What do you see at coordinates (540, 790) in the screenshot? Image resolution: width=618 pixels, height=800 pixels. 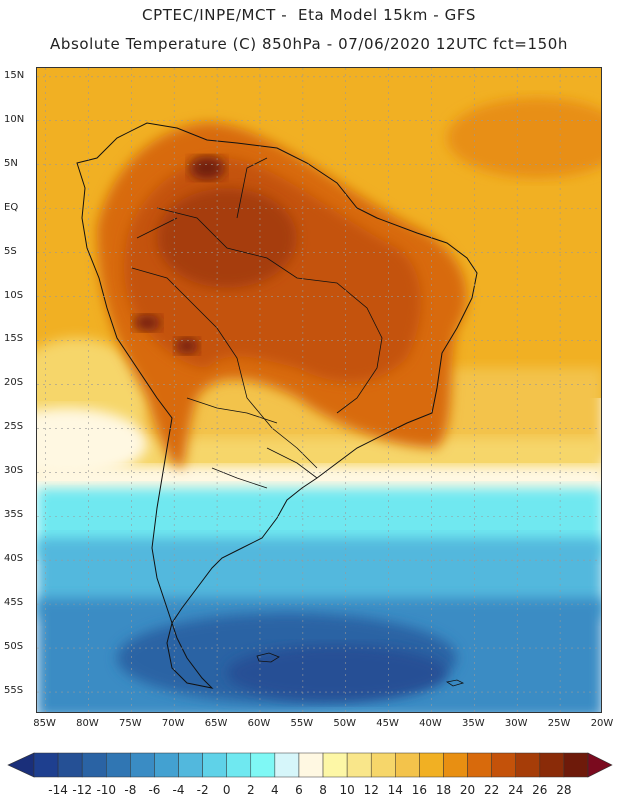 I see `colorbar-tick-label: 26` at bounding box center [540, 790].